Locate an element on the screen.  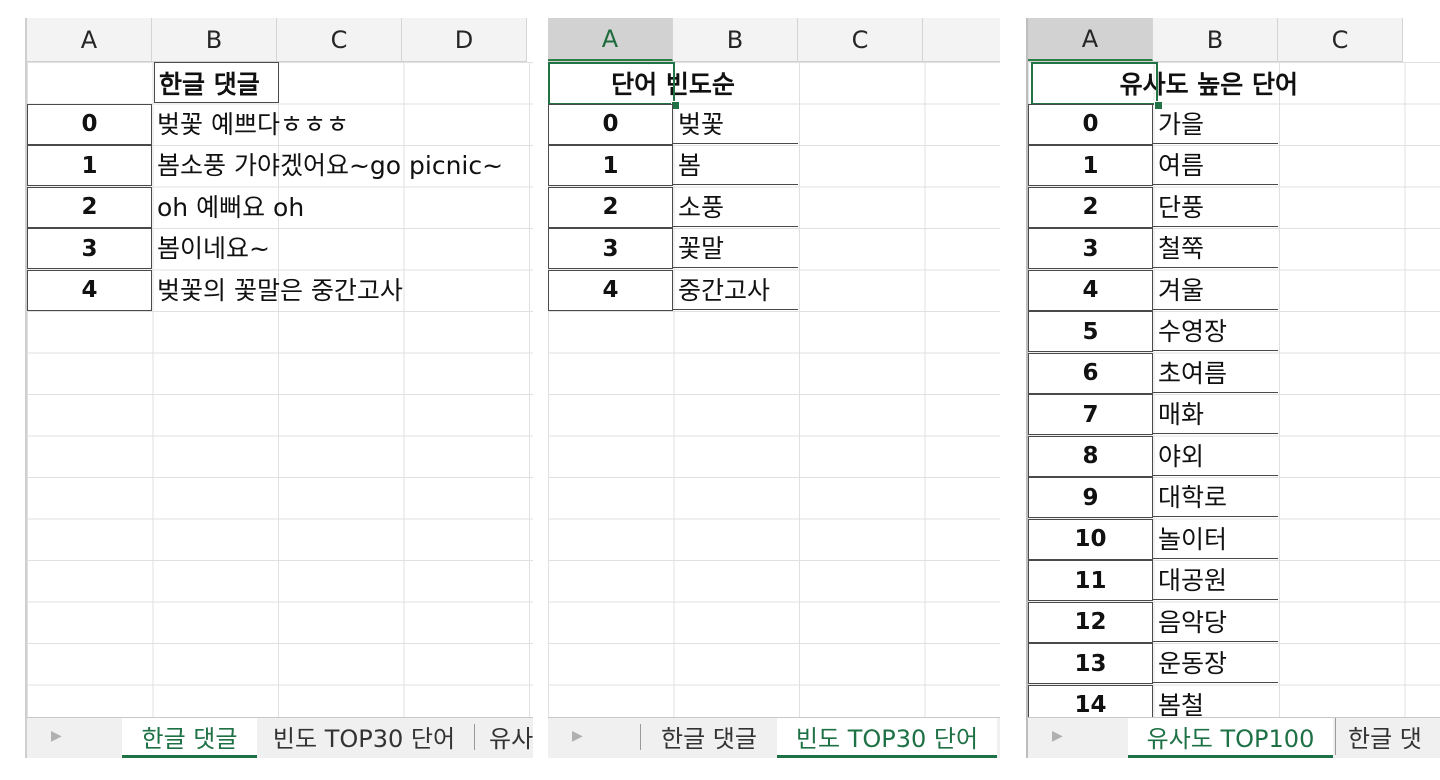
sheet-tab-bar: ▶ 유사도 TOP100 한글 댓 is located at coordinates (1234, 737).